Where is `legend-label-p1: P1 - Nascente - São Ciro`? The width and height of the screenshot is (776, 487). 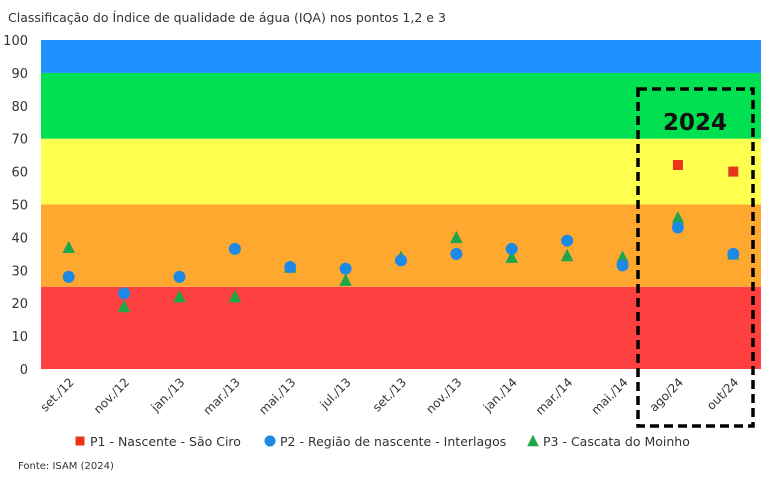
legend-label-p1: P1 - Nascente - São Ciro is located at coordinates (165, 441).